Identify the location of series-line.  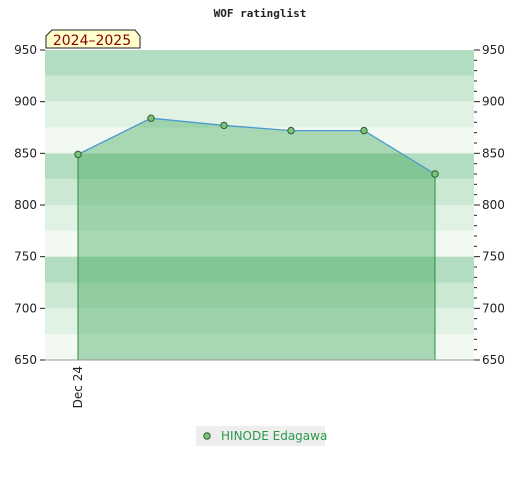
(256, 146).